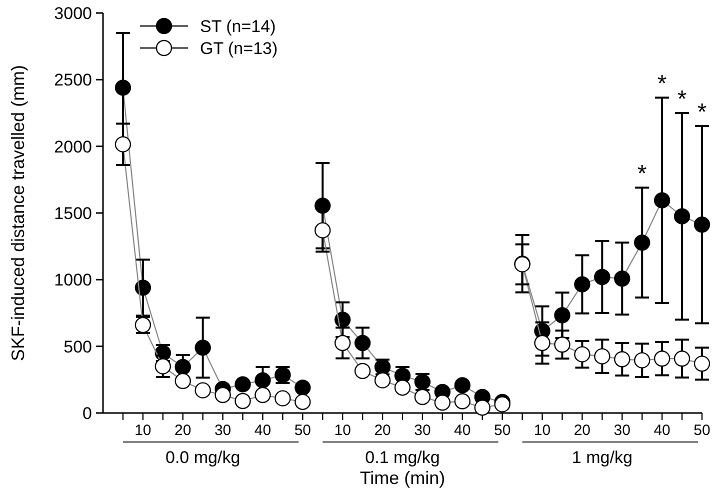  What do you see at coordinates (602, 457) in the screenshot?
I see `text: 1 mg/kg` at bounding box center [602, 457].